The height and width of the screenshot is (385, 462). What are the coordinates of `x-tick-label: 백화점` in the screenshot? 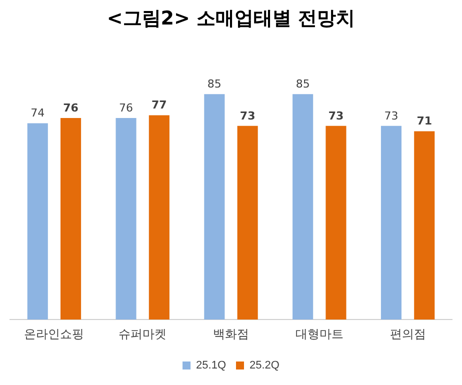 It's located at (231, 334).